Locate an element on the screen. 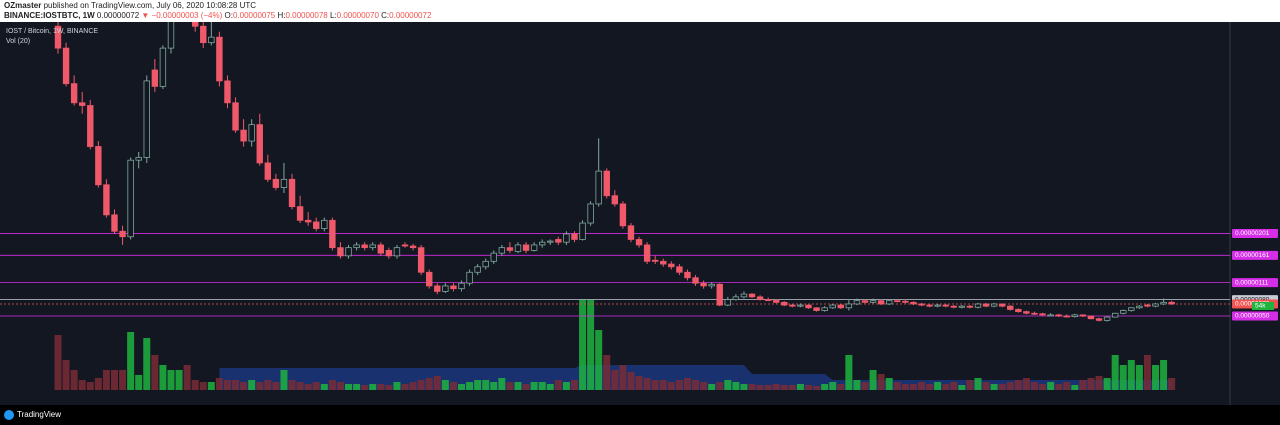  ohlc-value: 0.00000075 is located at coordinates (254, 15).